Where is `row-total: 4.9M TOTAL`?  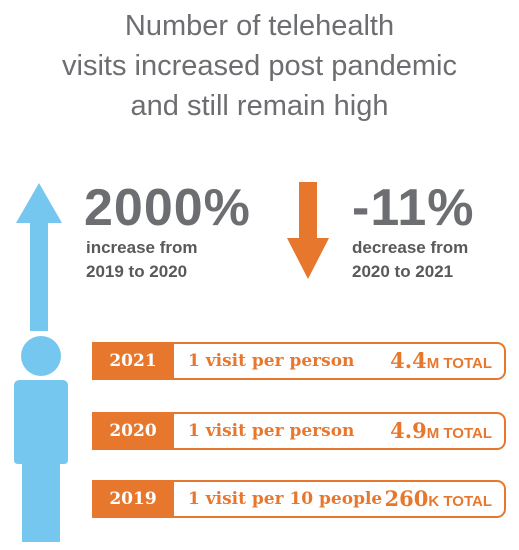
row-total: 4.9M TOTAL is located at coordinates (441, 431).